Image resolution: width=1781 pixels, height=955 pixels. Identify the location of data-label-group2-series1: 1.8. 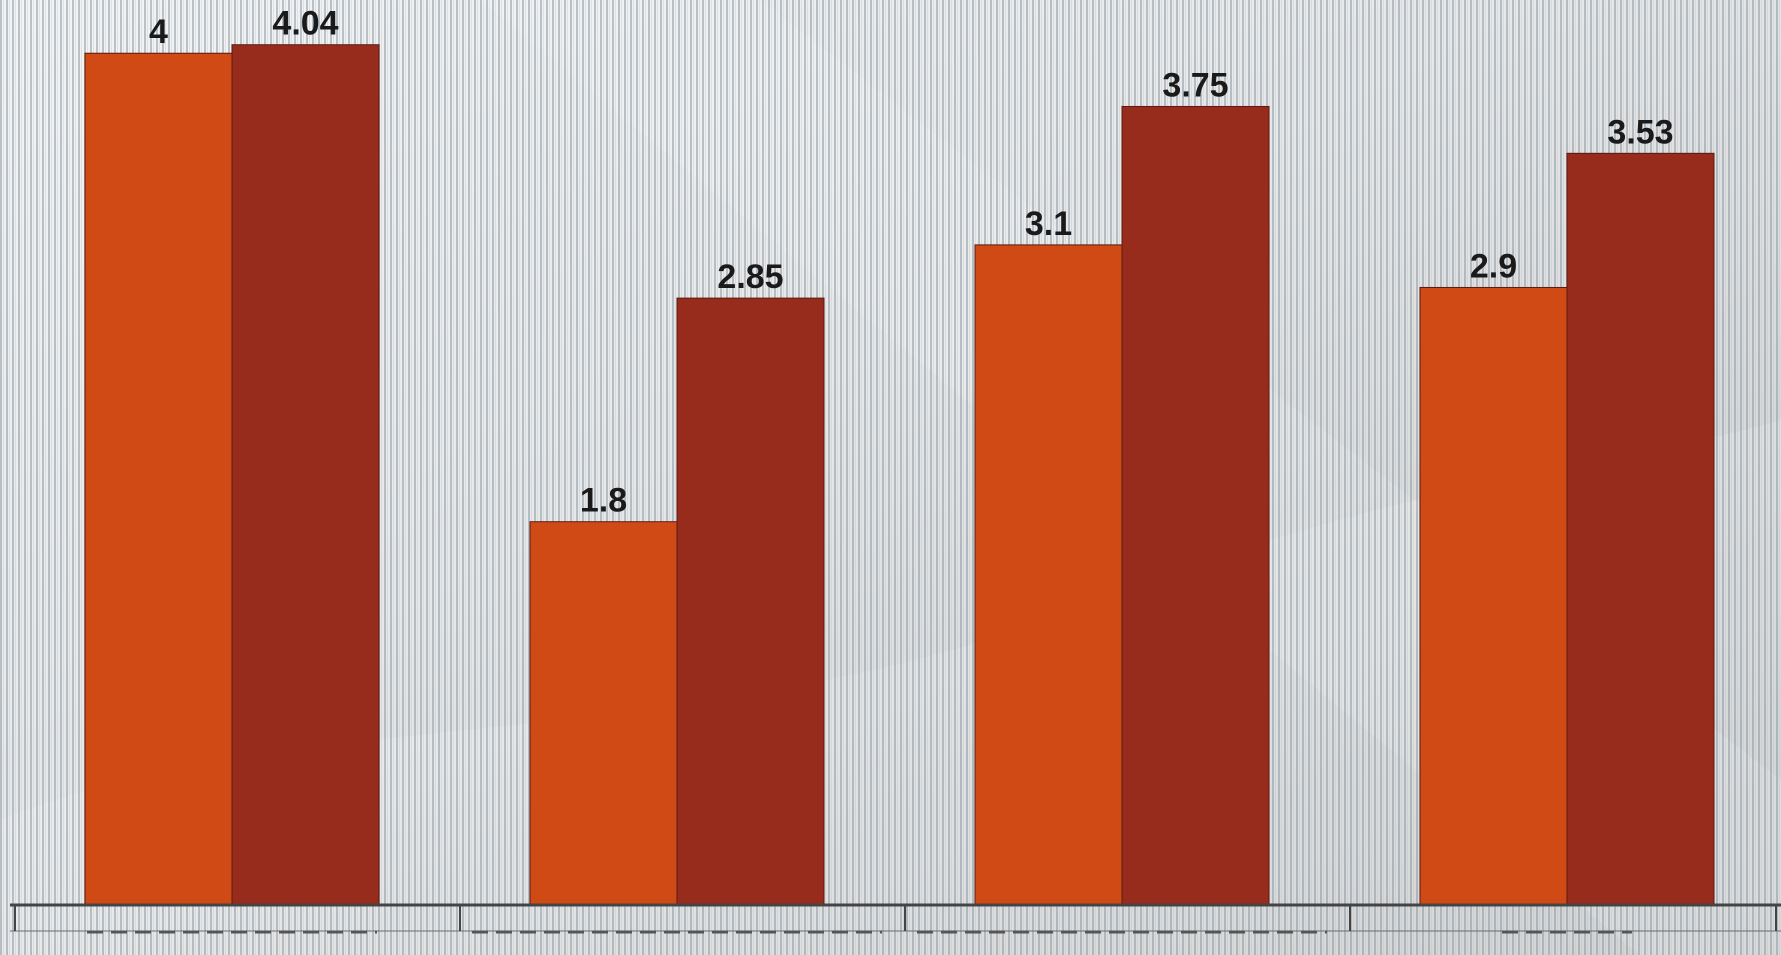
(603, 501).